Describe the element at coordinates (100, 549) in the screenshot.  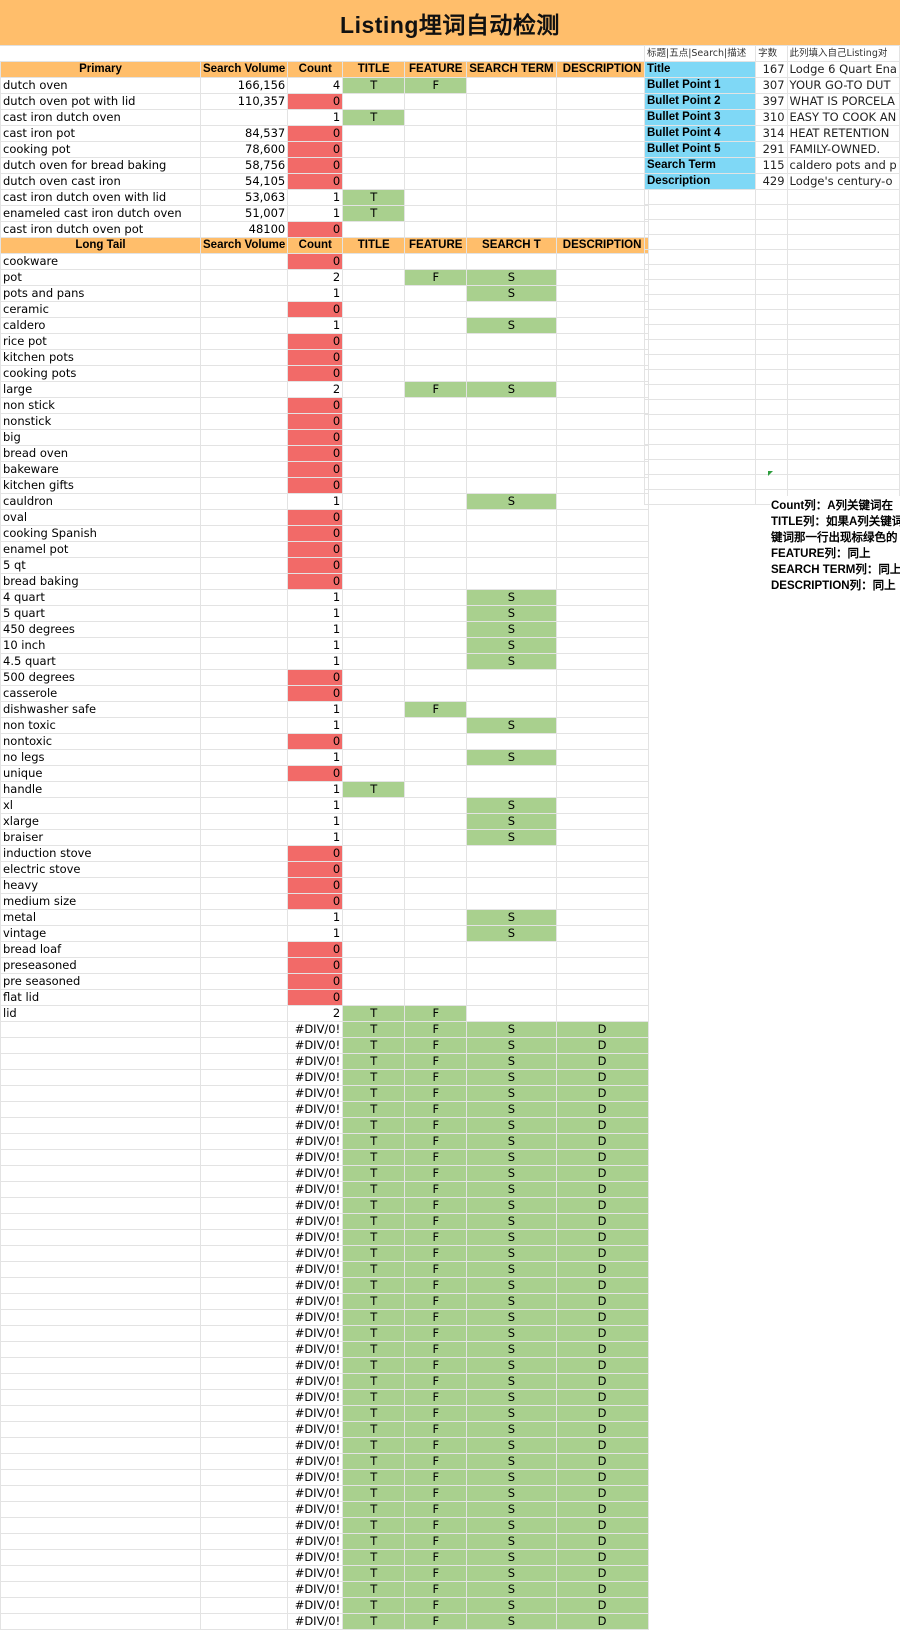
I see `keyword-cell: enamel pot` at that location.